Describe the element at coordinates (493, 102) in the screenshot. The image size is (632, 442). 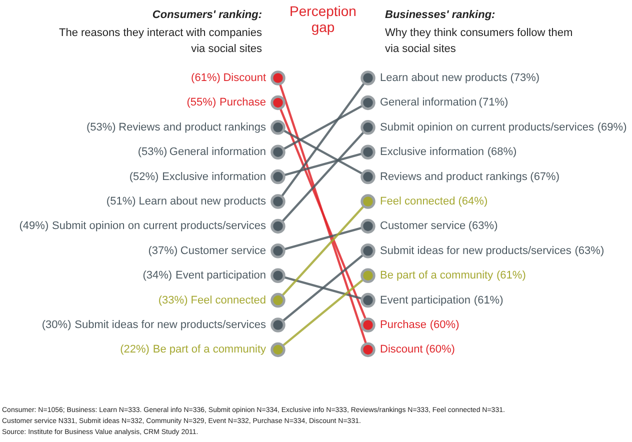
I see `data-label: (71%)` at that location.